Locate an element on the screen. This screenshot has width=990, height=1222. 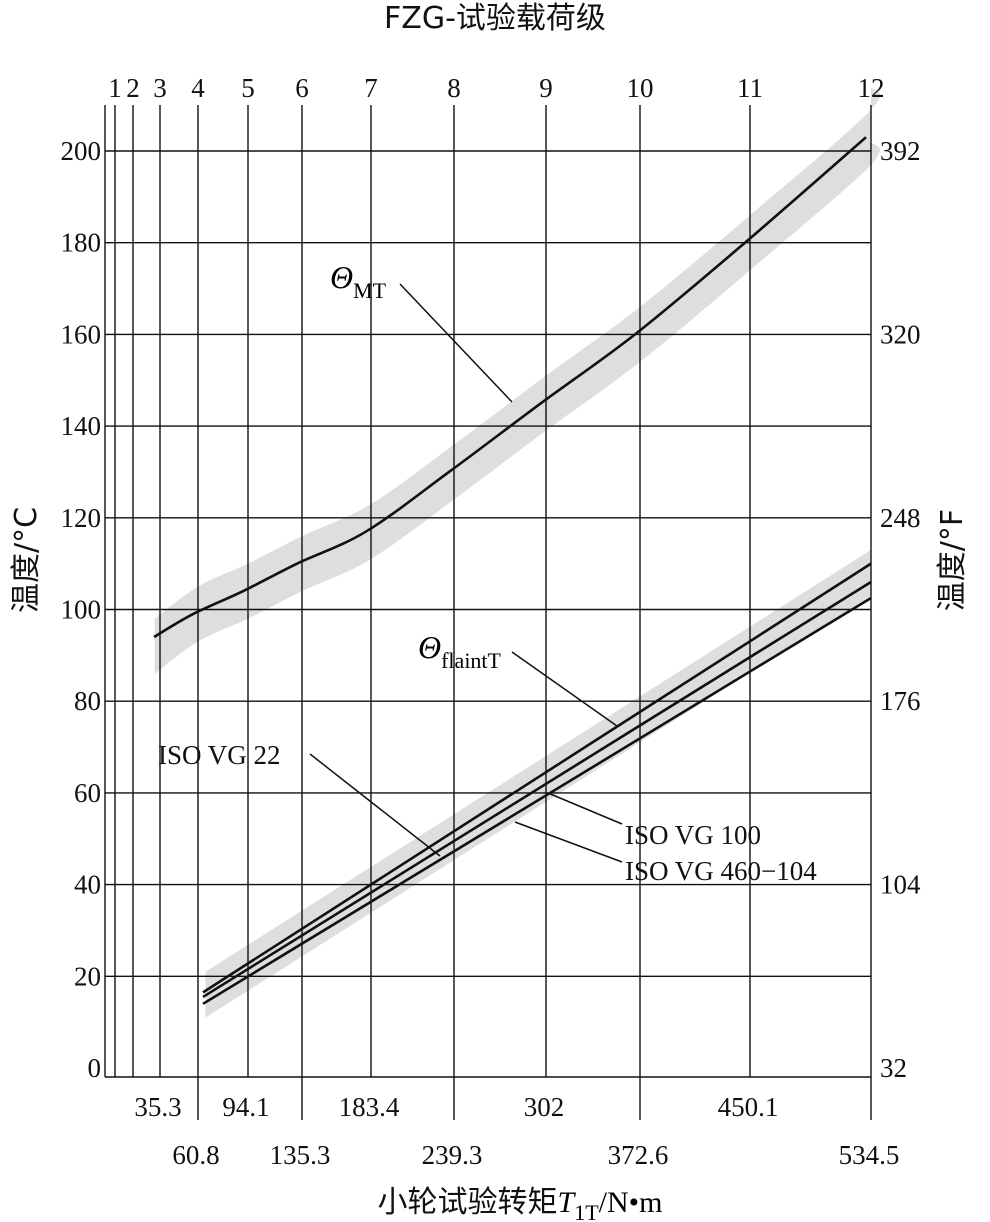
stage-tick-label: 8 is located at coordinates (454, 88).